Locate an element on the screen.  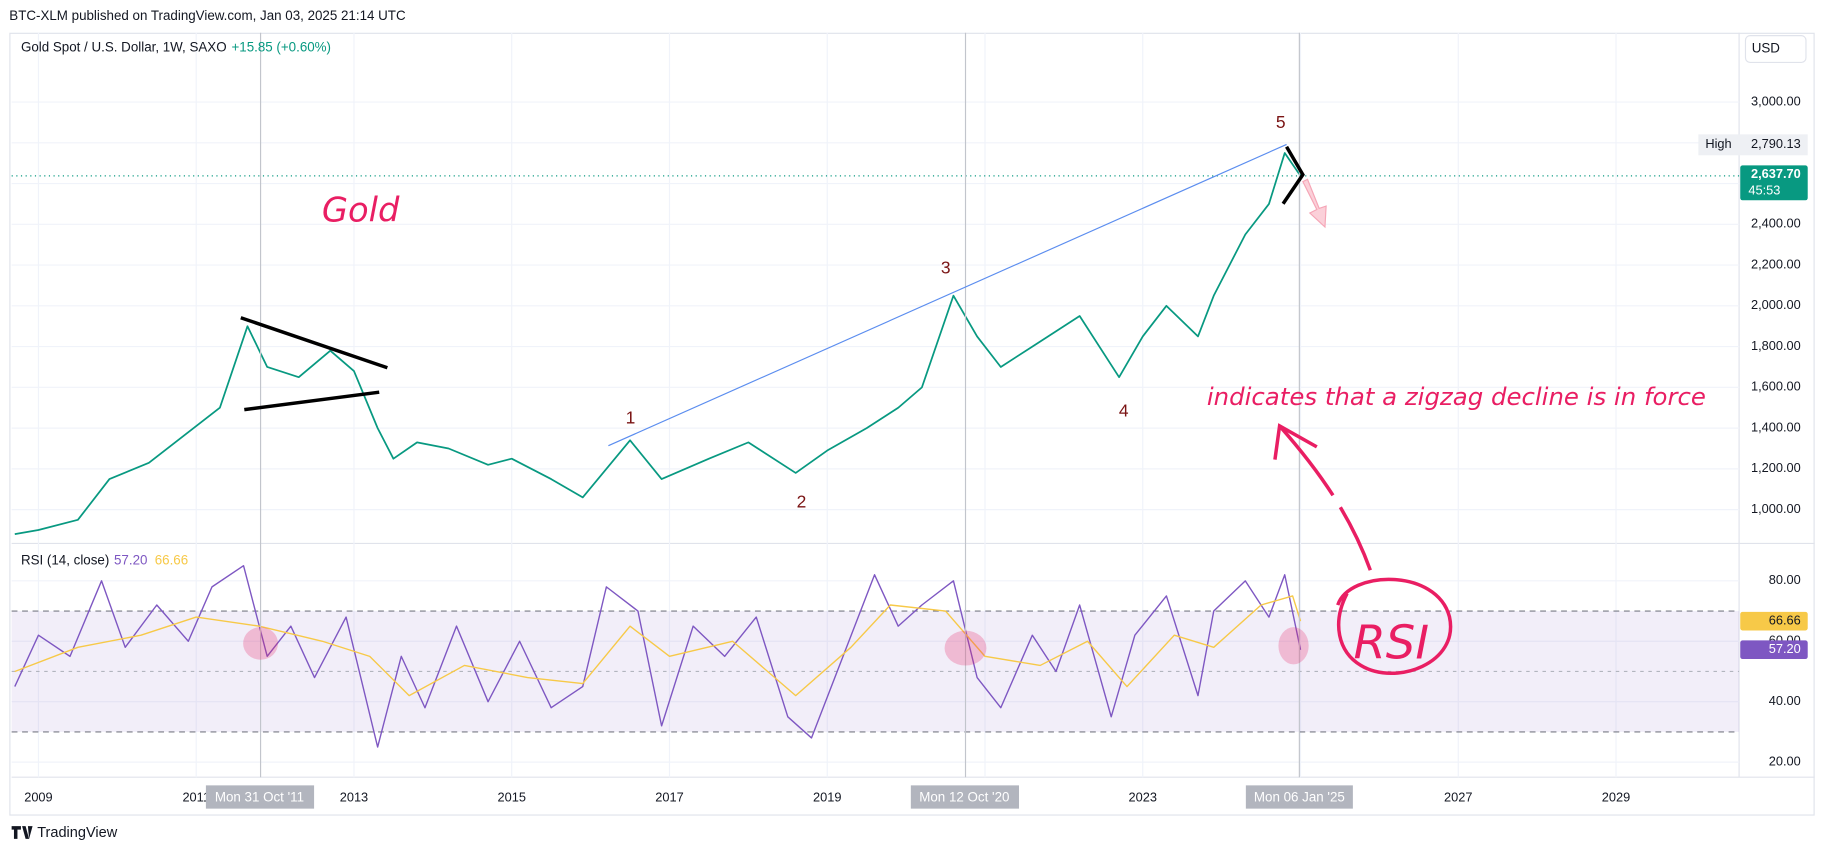
rsi-title: RSI (14, close) is located at coordinates (65, 559).